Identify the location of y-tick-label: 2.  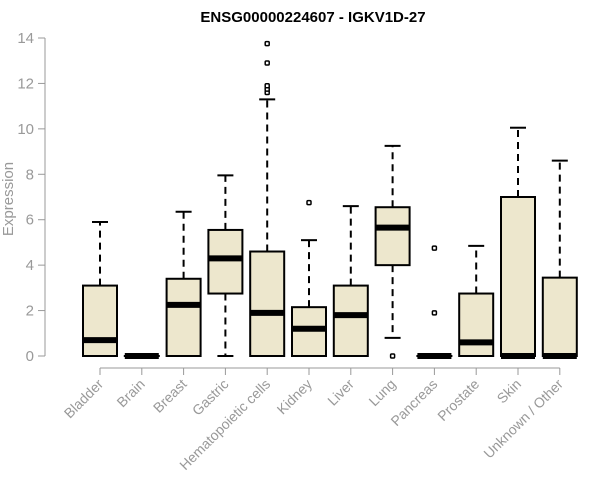
(30, 311).